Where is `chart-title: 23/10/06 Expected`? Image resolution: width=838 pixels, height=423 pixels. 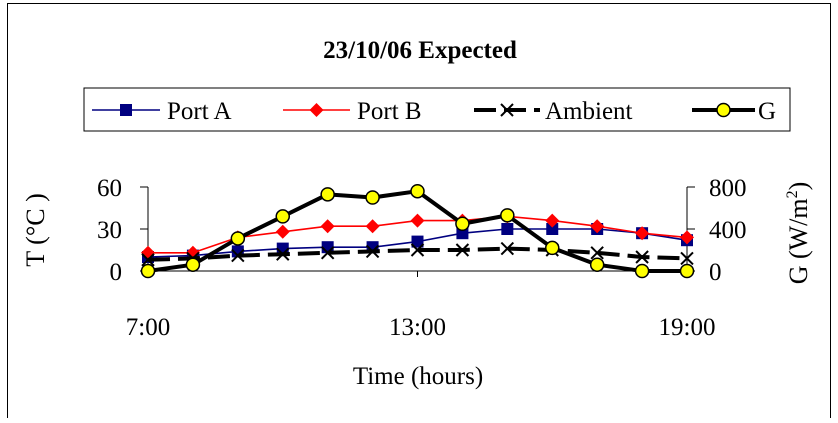
chart-title: 23/10/06 Expected is located at coordinates (420, 50).